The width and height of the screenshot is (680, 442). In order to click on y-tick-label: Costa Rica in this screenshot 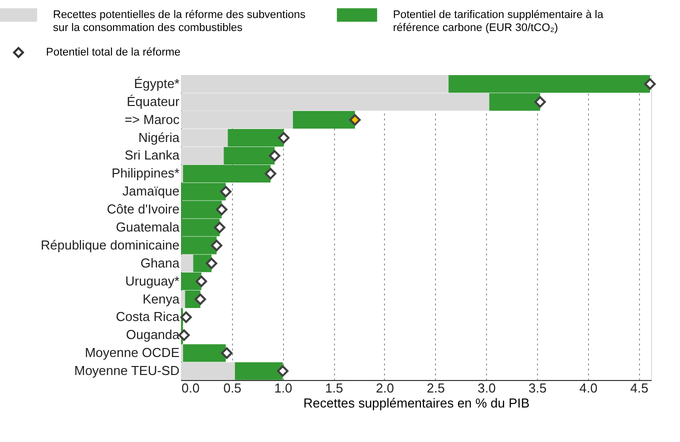, I will do `click(148, 316)`.